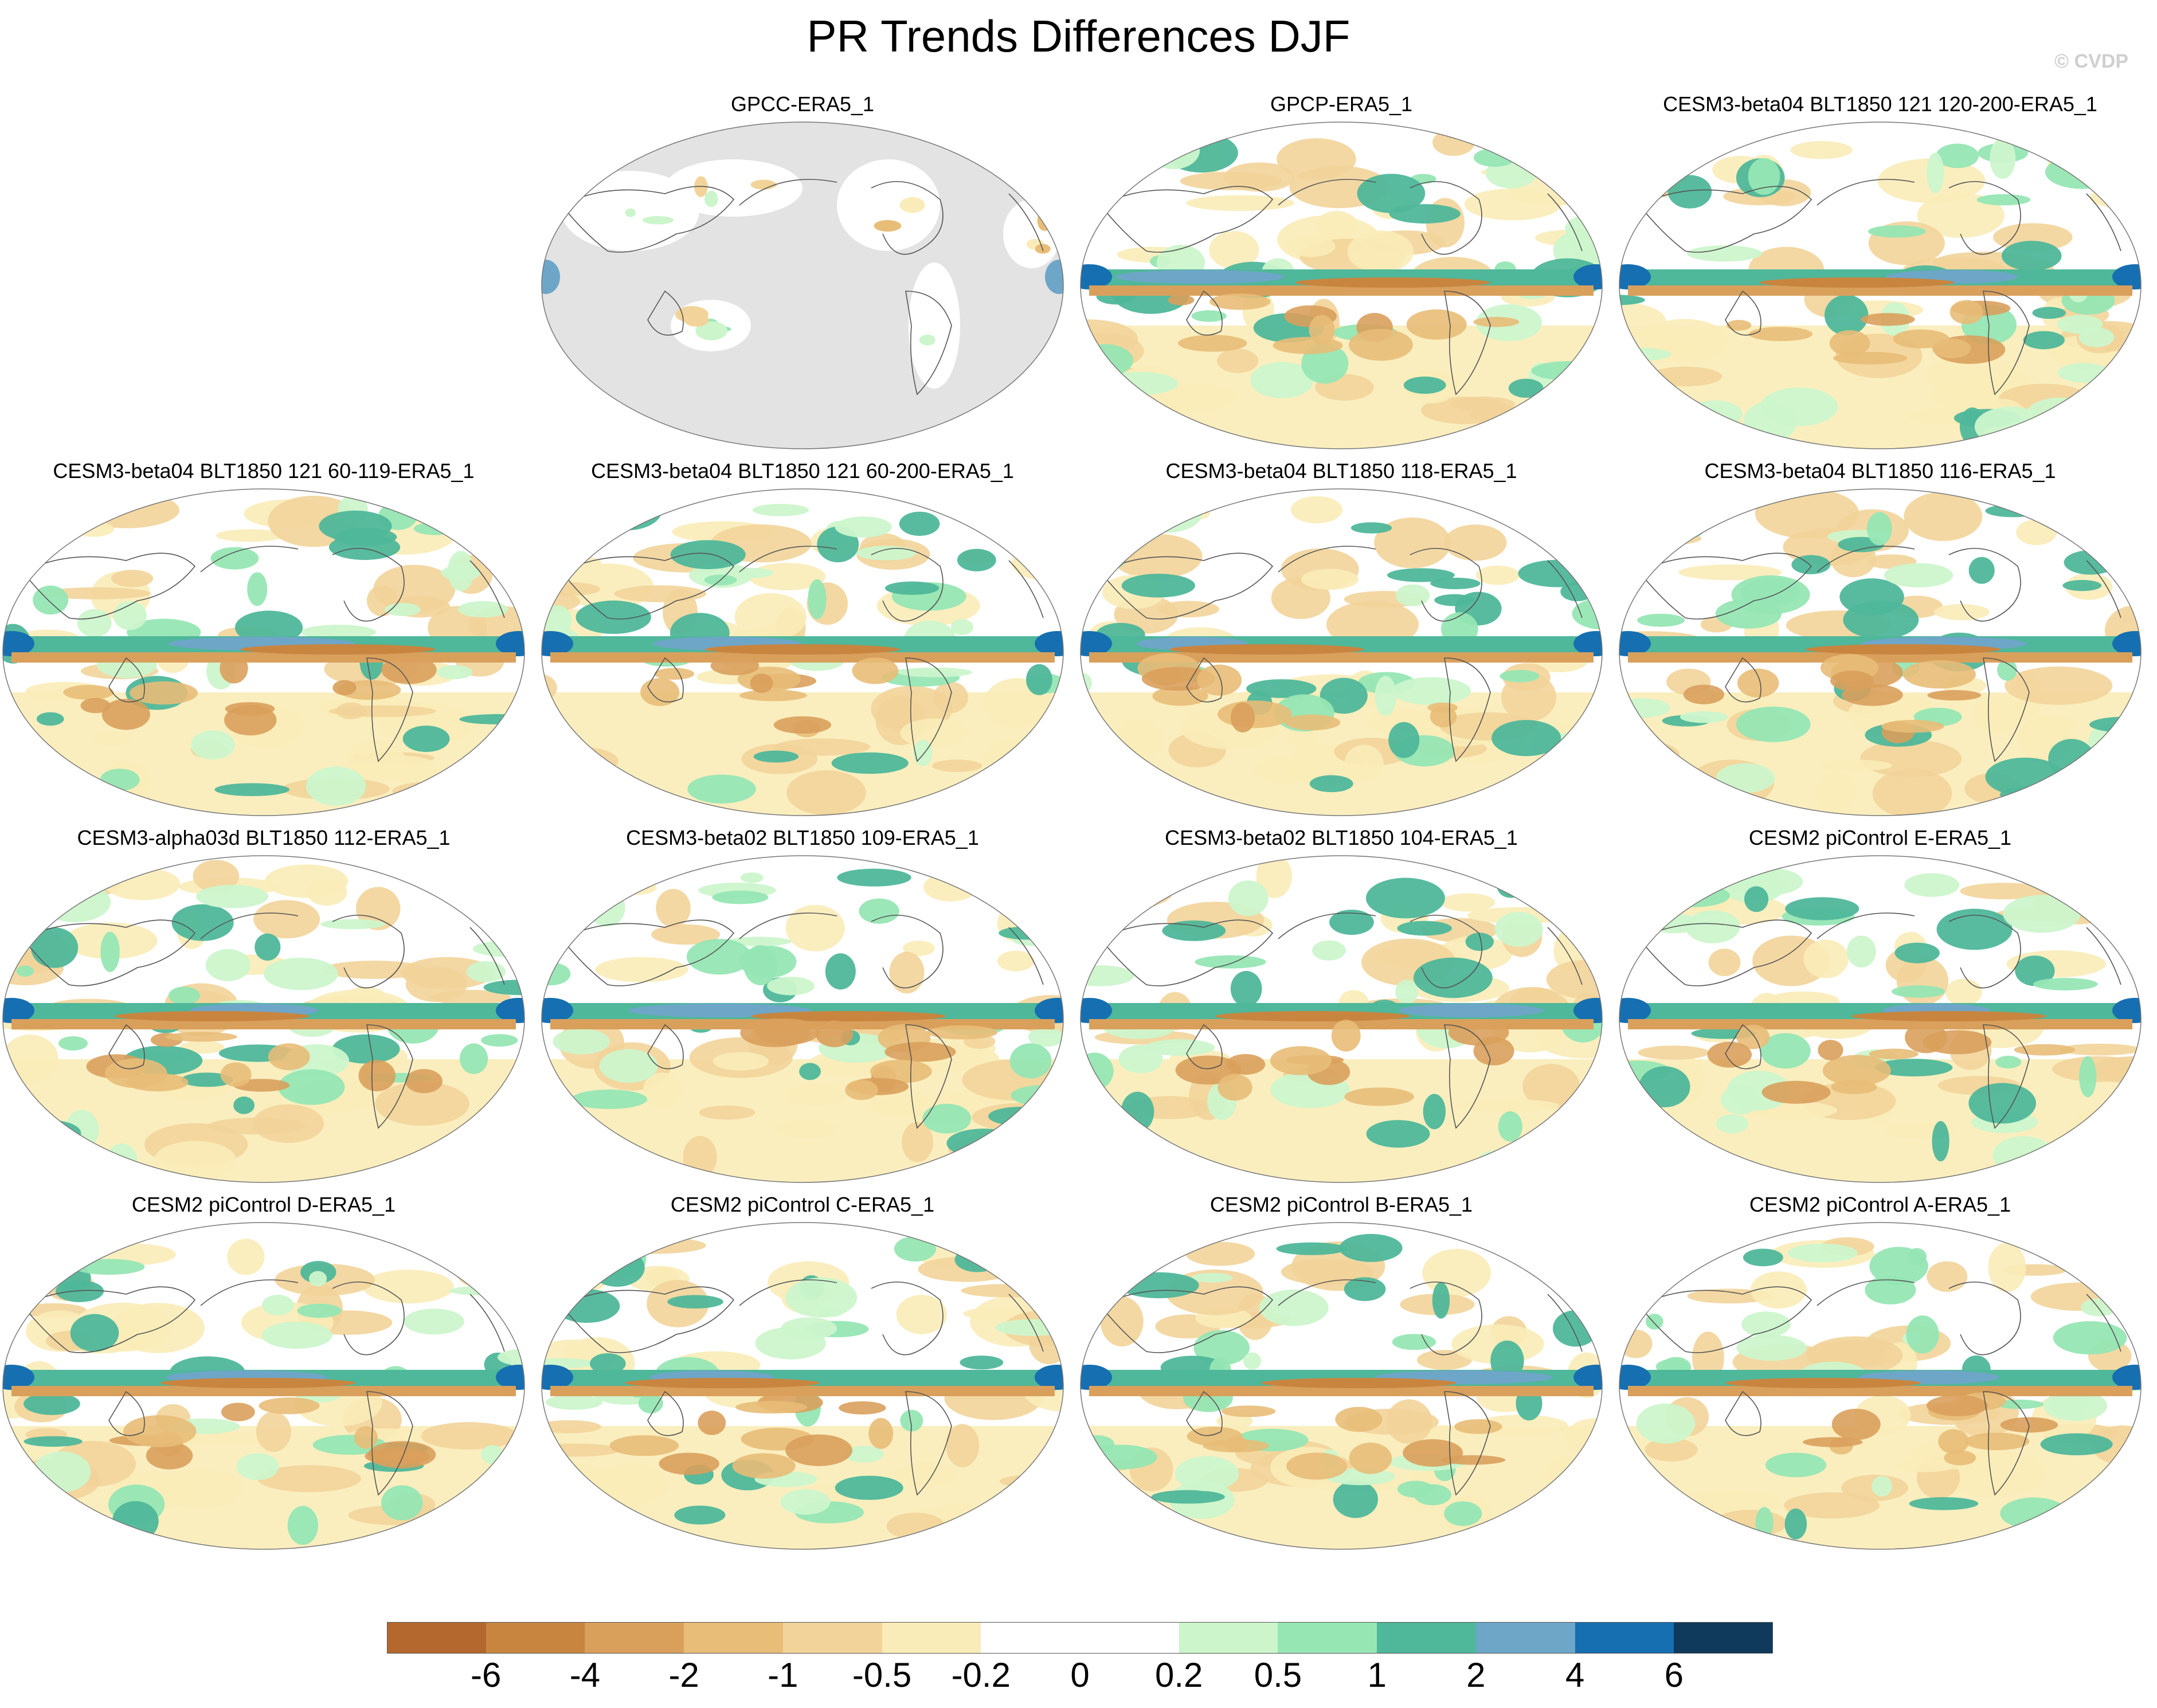 This screenshot has width=2157, height=1708. I want to click on map-panel: CESM3-beta02 BLT1850 109-ERA5_1, so click(802, 1008).